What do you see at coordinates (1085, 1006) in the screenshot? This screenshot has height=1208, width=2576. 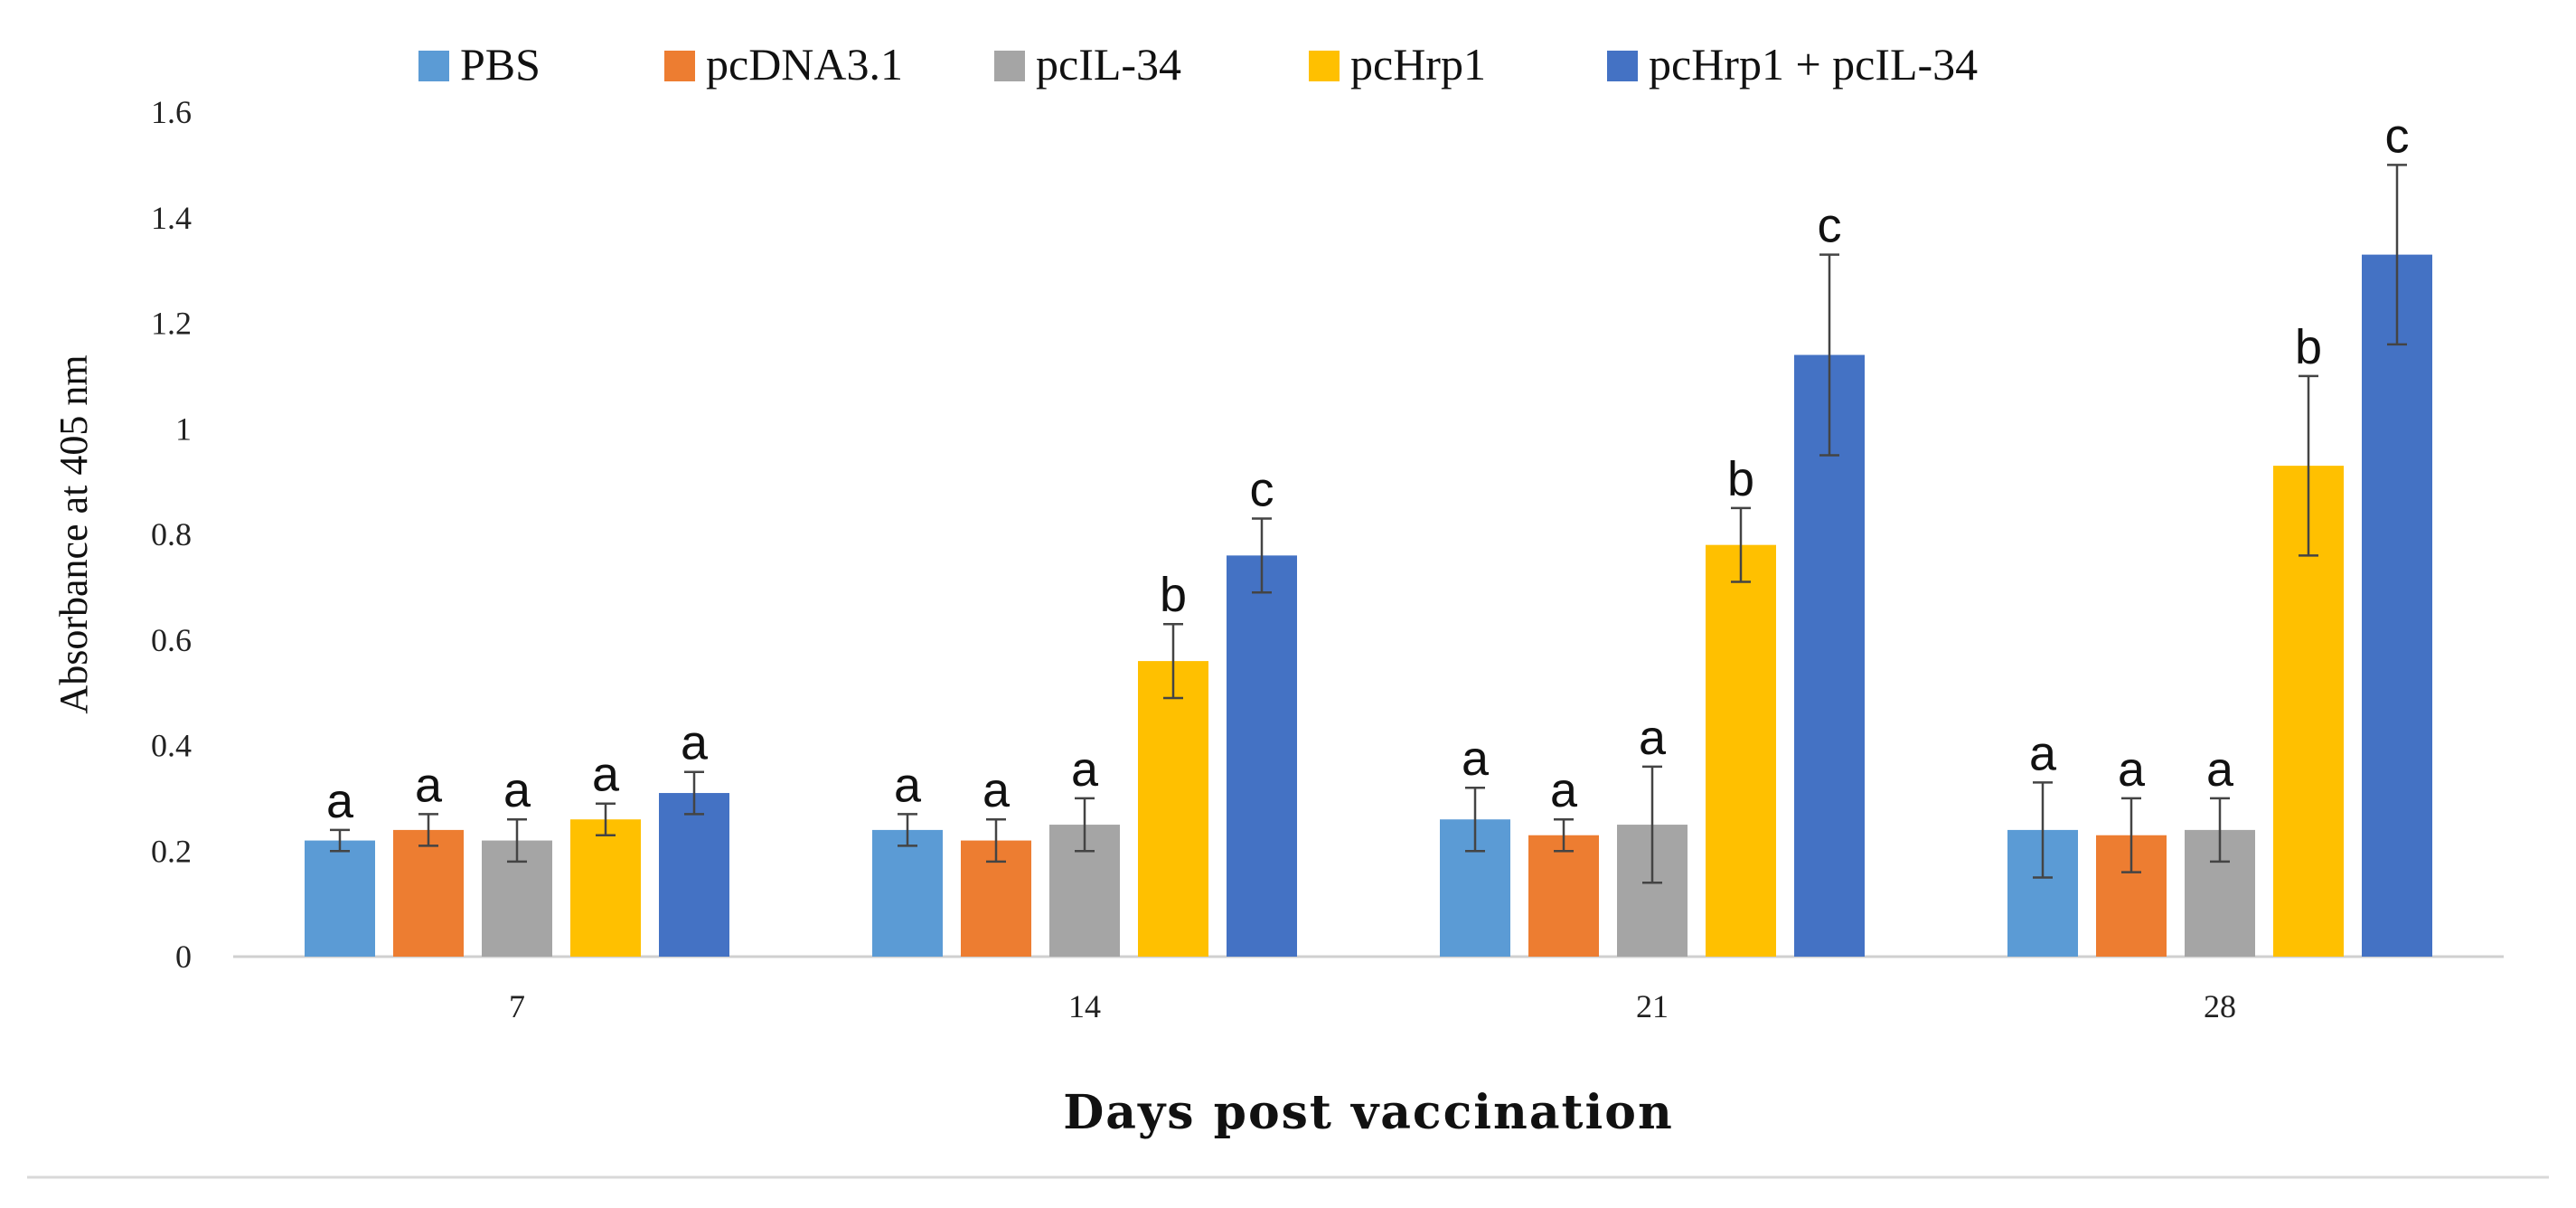 I see `x-tick-label: 14` at bounding box center [1085, 1006].